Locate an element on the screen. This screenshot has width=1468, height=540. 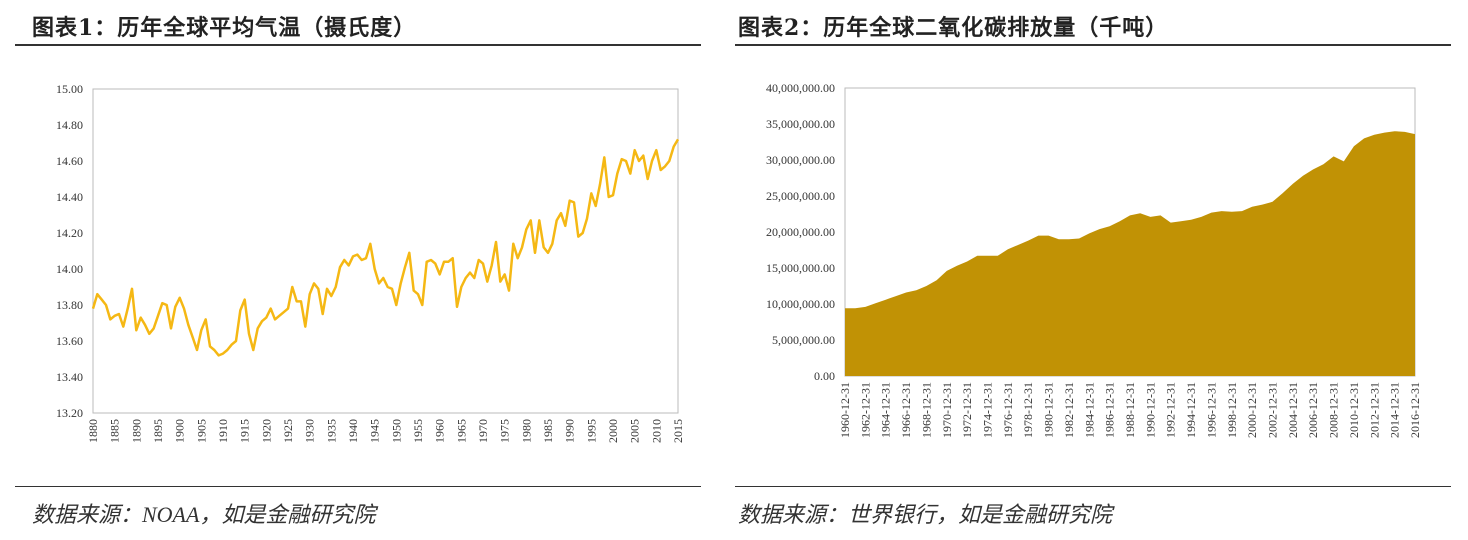
x-tick-label: 1974-12-31 is located at coordinates (988, 410).